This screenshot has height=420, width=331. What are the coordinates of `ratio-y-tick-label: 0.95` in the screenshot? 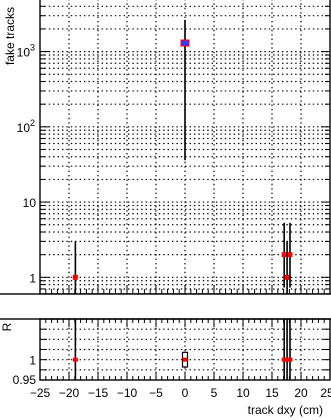 It's located at (25, 380).